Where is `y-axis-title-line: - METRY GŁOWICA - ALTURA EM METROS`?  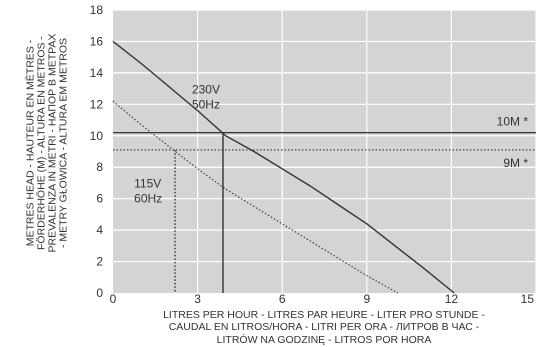
y-axis-title-line: - METRY GŁOWICA - ALTURA EM METROS is located at coordinates (63, 143).